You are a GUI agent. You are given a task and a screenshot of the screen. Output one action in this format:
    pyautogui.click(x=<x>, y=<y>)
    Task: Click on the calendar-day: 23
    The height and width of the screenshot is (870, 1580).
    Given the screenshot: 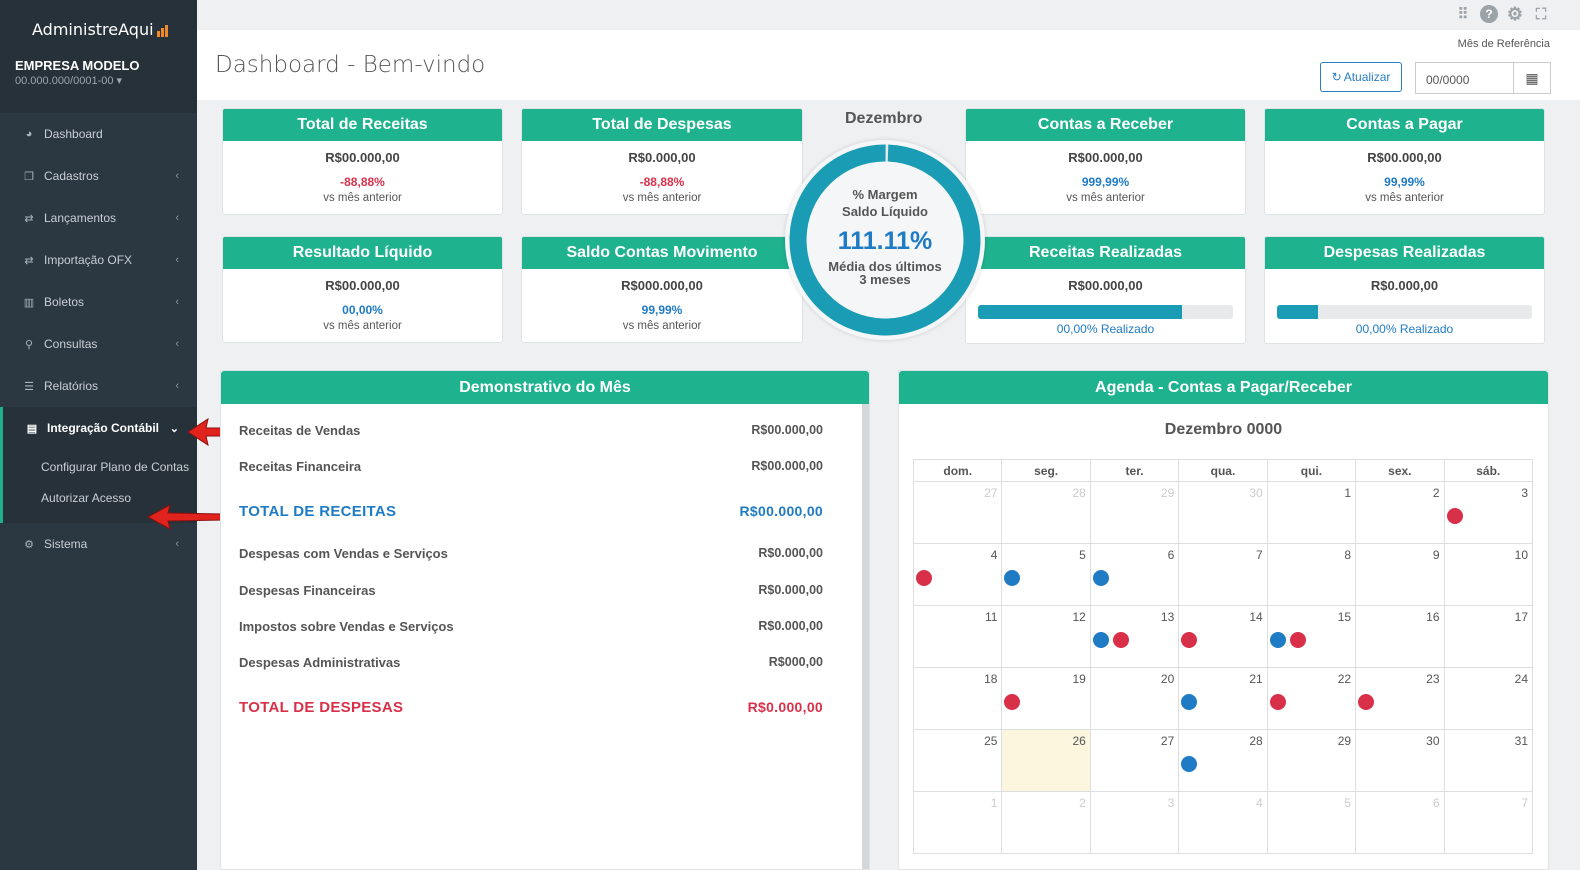 What is the action you would take?
    pyautogui.click(x=1400, y=698)
    